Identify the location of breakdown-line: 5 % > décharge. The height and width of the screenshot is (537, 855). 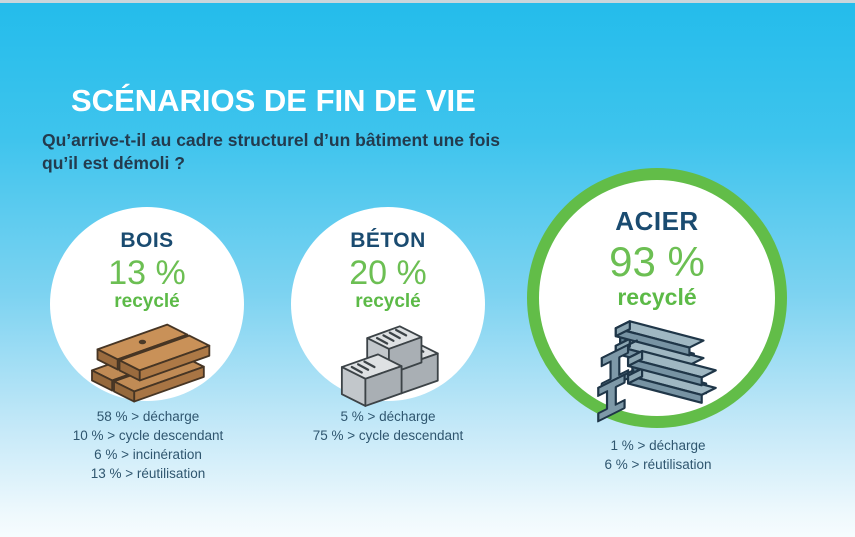
(388, 416).